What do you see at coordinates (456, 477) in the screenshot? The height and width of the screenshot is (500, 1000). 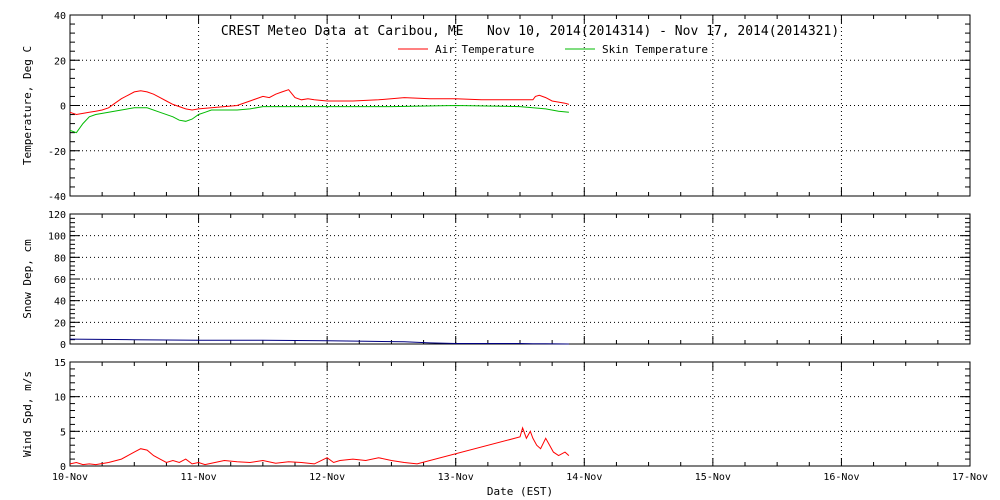 I see `x-tick-label: 13-Nov` at bounding box center [456, 477].